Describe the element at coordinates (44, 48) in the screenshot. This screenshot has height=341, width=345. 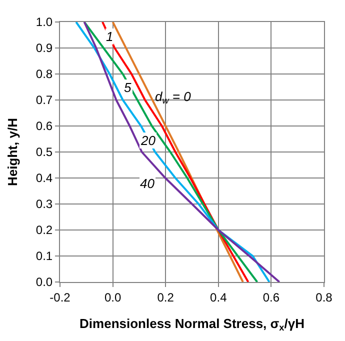
I see `y-tick-label: 0.9` at that location.